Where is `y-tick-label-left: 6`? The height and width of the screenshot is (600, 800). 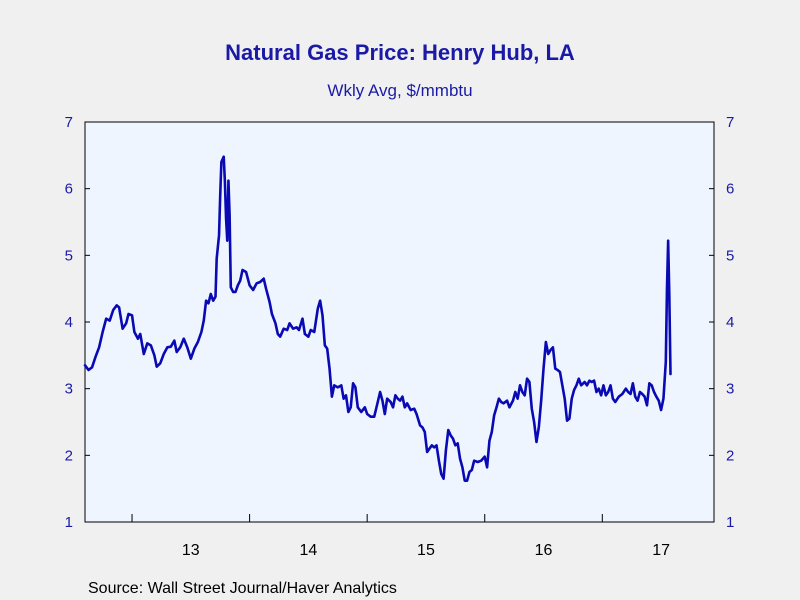
y-tick-label-left: 6 is located at coordinates (69, 189).